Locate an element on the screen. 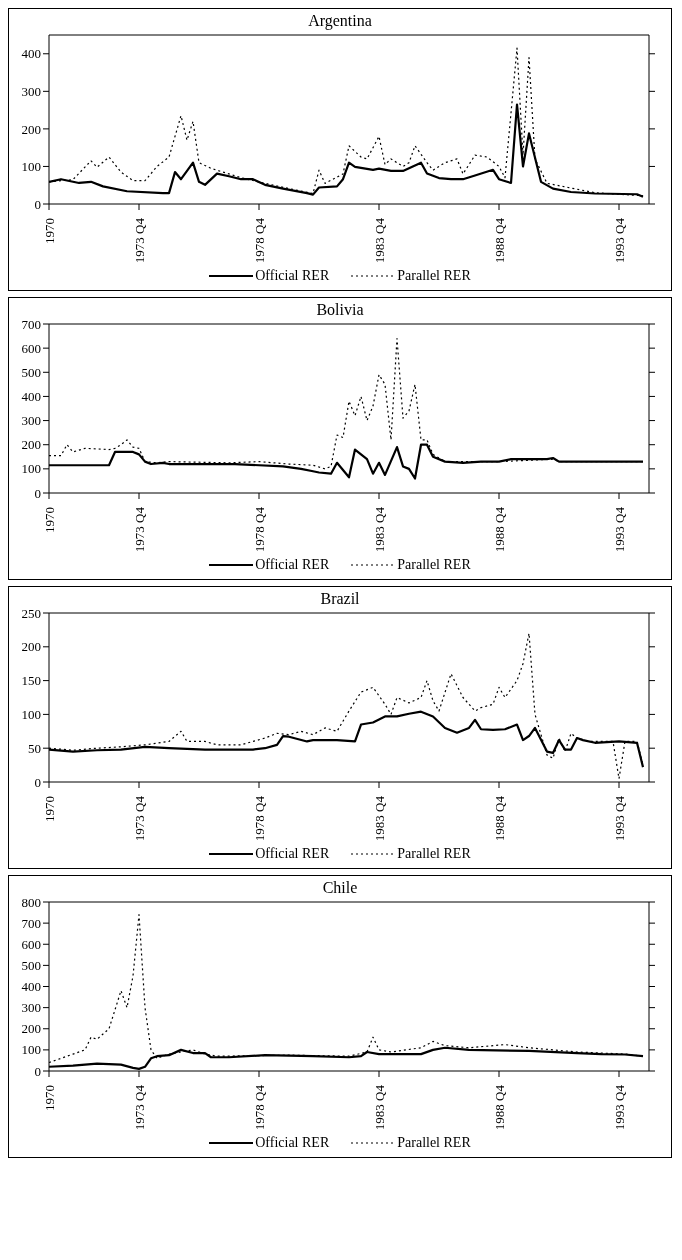  chart-title: Bolivia is located at coordinates (340, 309).